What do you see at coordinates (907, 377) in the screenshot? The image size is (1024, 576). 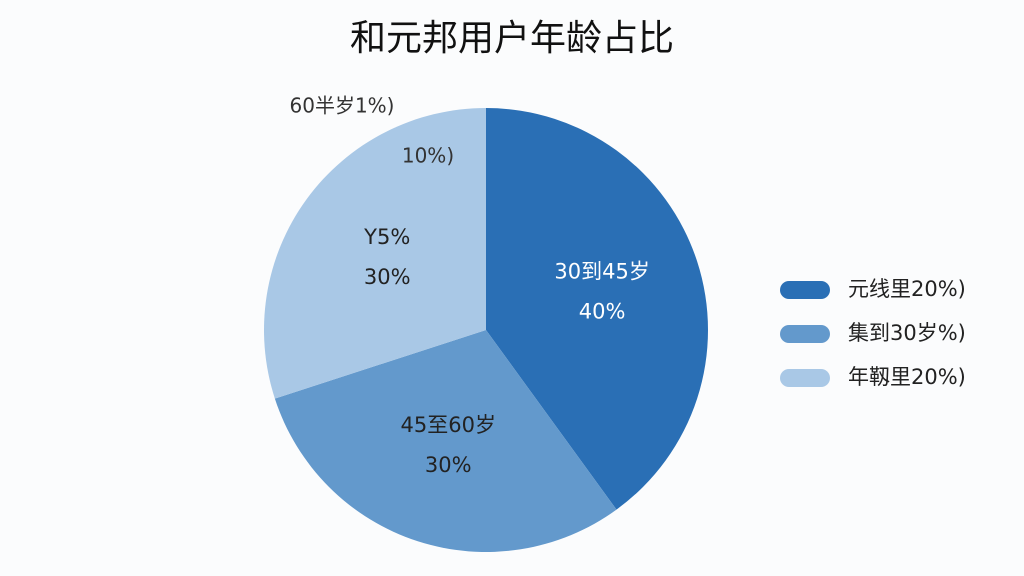 I see `legend-label: 年靱里20%)` at bounding box center [907, 377].